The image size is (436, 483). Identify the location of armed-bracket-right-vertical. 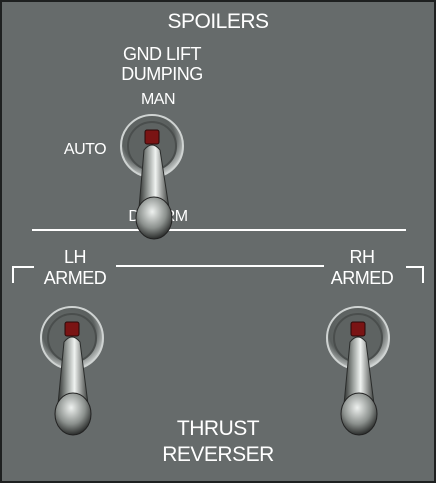
(423, 274).